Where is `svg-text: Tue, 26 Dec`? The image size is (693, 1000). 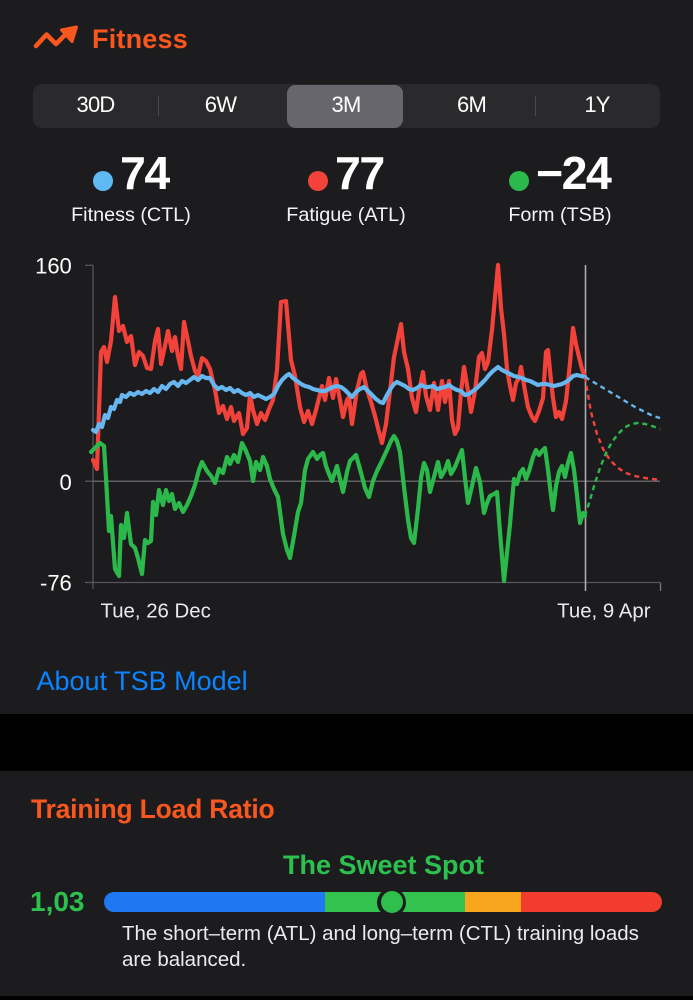
svg-text: Tue, 26 Dec is located at coordinates (156, 612).